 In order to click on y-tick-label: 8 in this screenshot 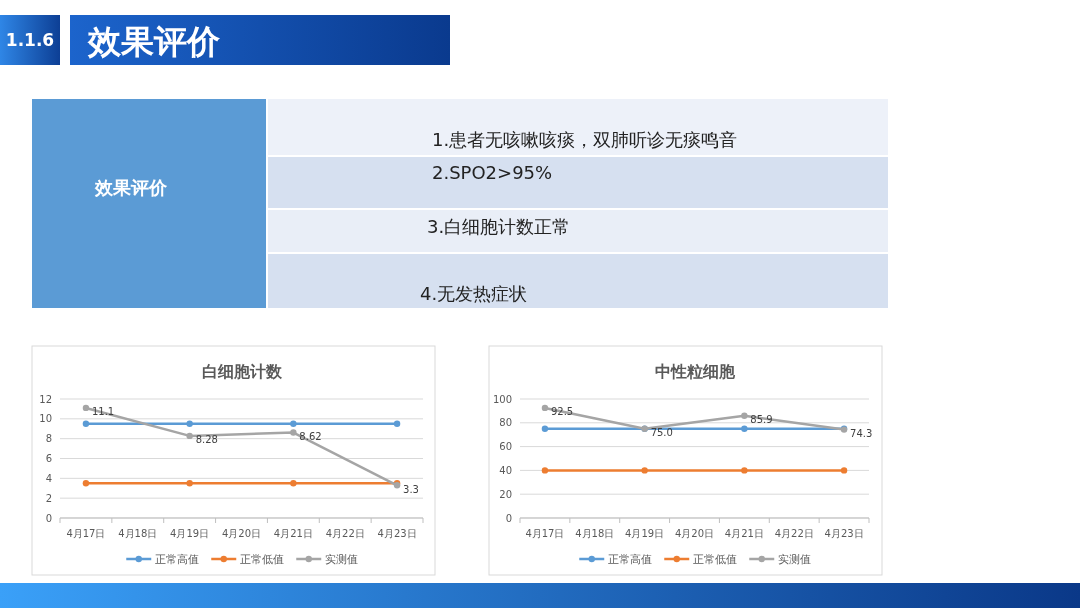, I will do `click(48, 439)`.